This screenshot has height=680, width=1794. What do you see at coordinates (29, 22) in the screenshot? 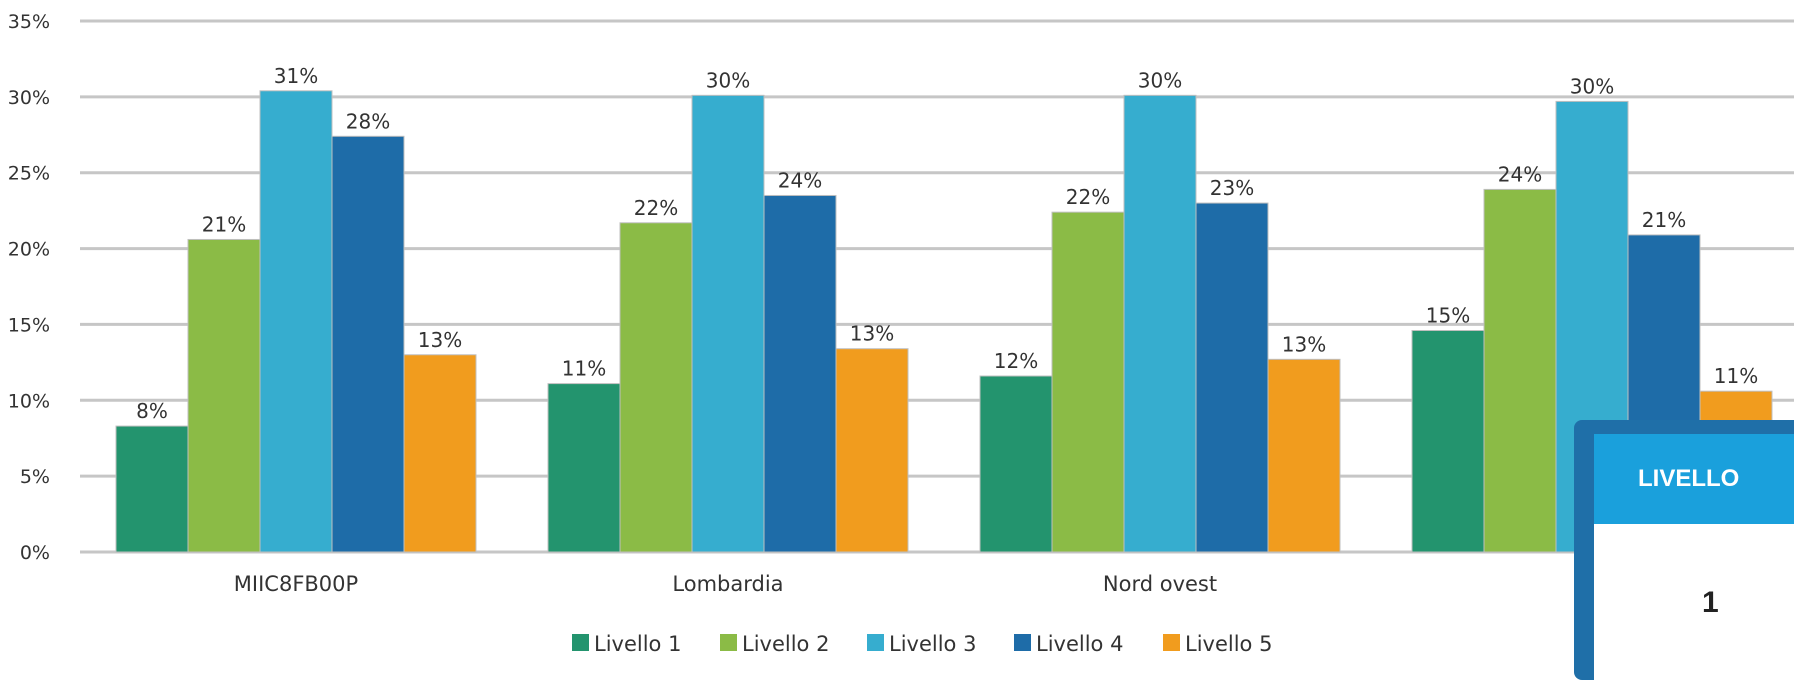
I see `y-tick-label: 35%` at bounding box center [29, 22].